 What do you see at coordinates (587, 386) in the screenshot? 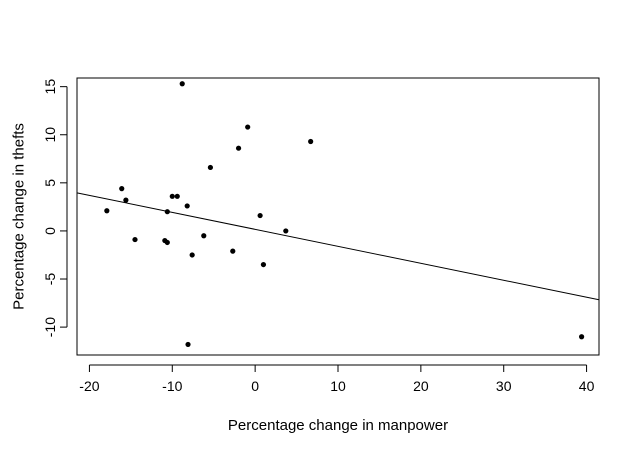
I see `x-tick-label: 40` at bounding box center [587, 386].